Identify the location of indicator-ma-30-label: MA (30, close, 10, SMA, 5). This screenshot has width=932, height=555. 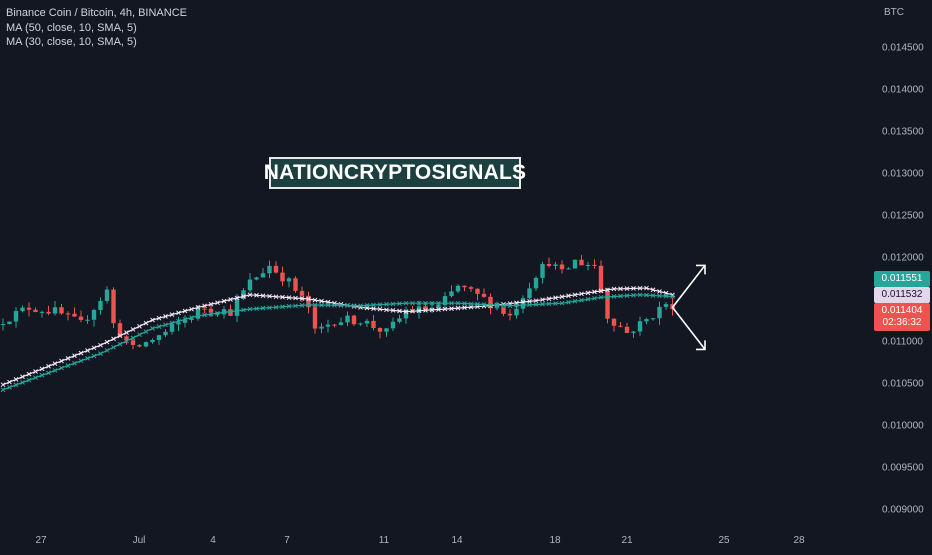
(71, 42).